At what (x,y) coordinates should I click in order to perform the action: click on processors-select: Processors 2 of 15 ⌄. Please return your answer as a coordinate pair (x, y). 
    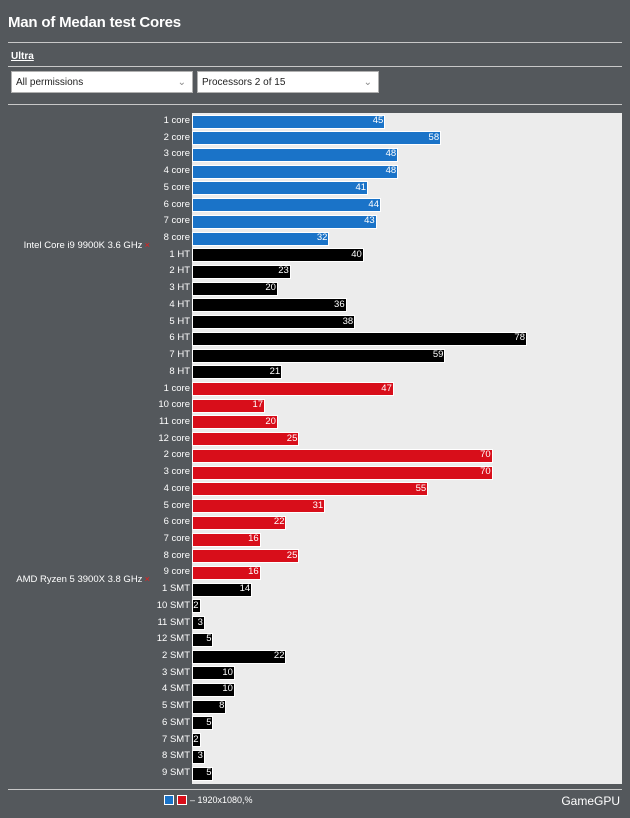
    Looking at the image, I should click on (288, 82).